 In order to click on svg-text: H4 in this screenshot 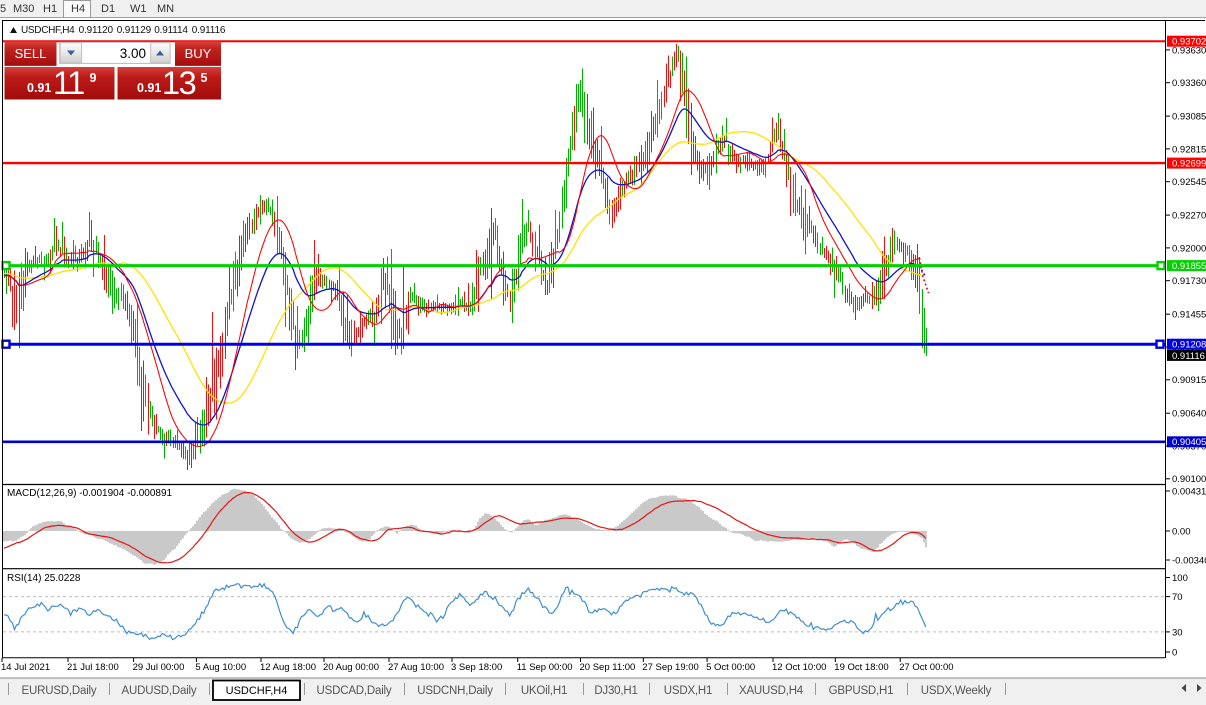, I will do `click(78, 9)`.